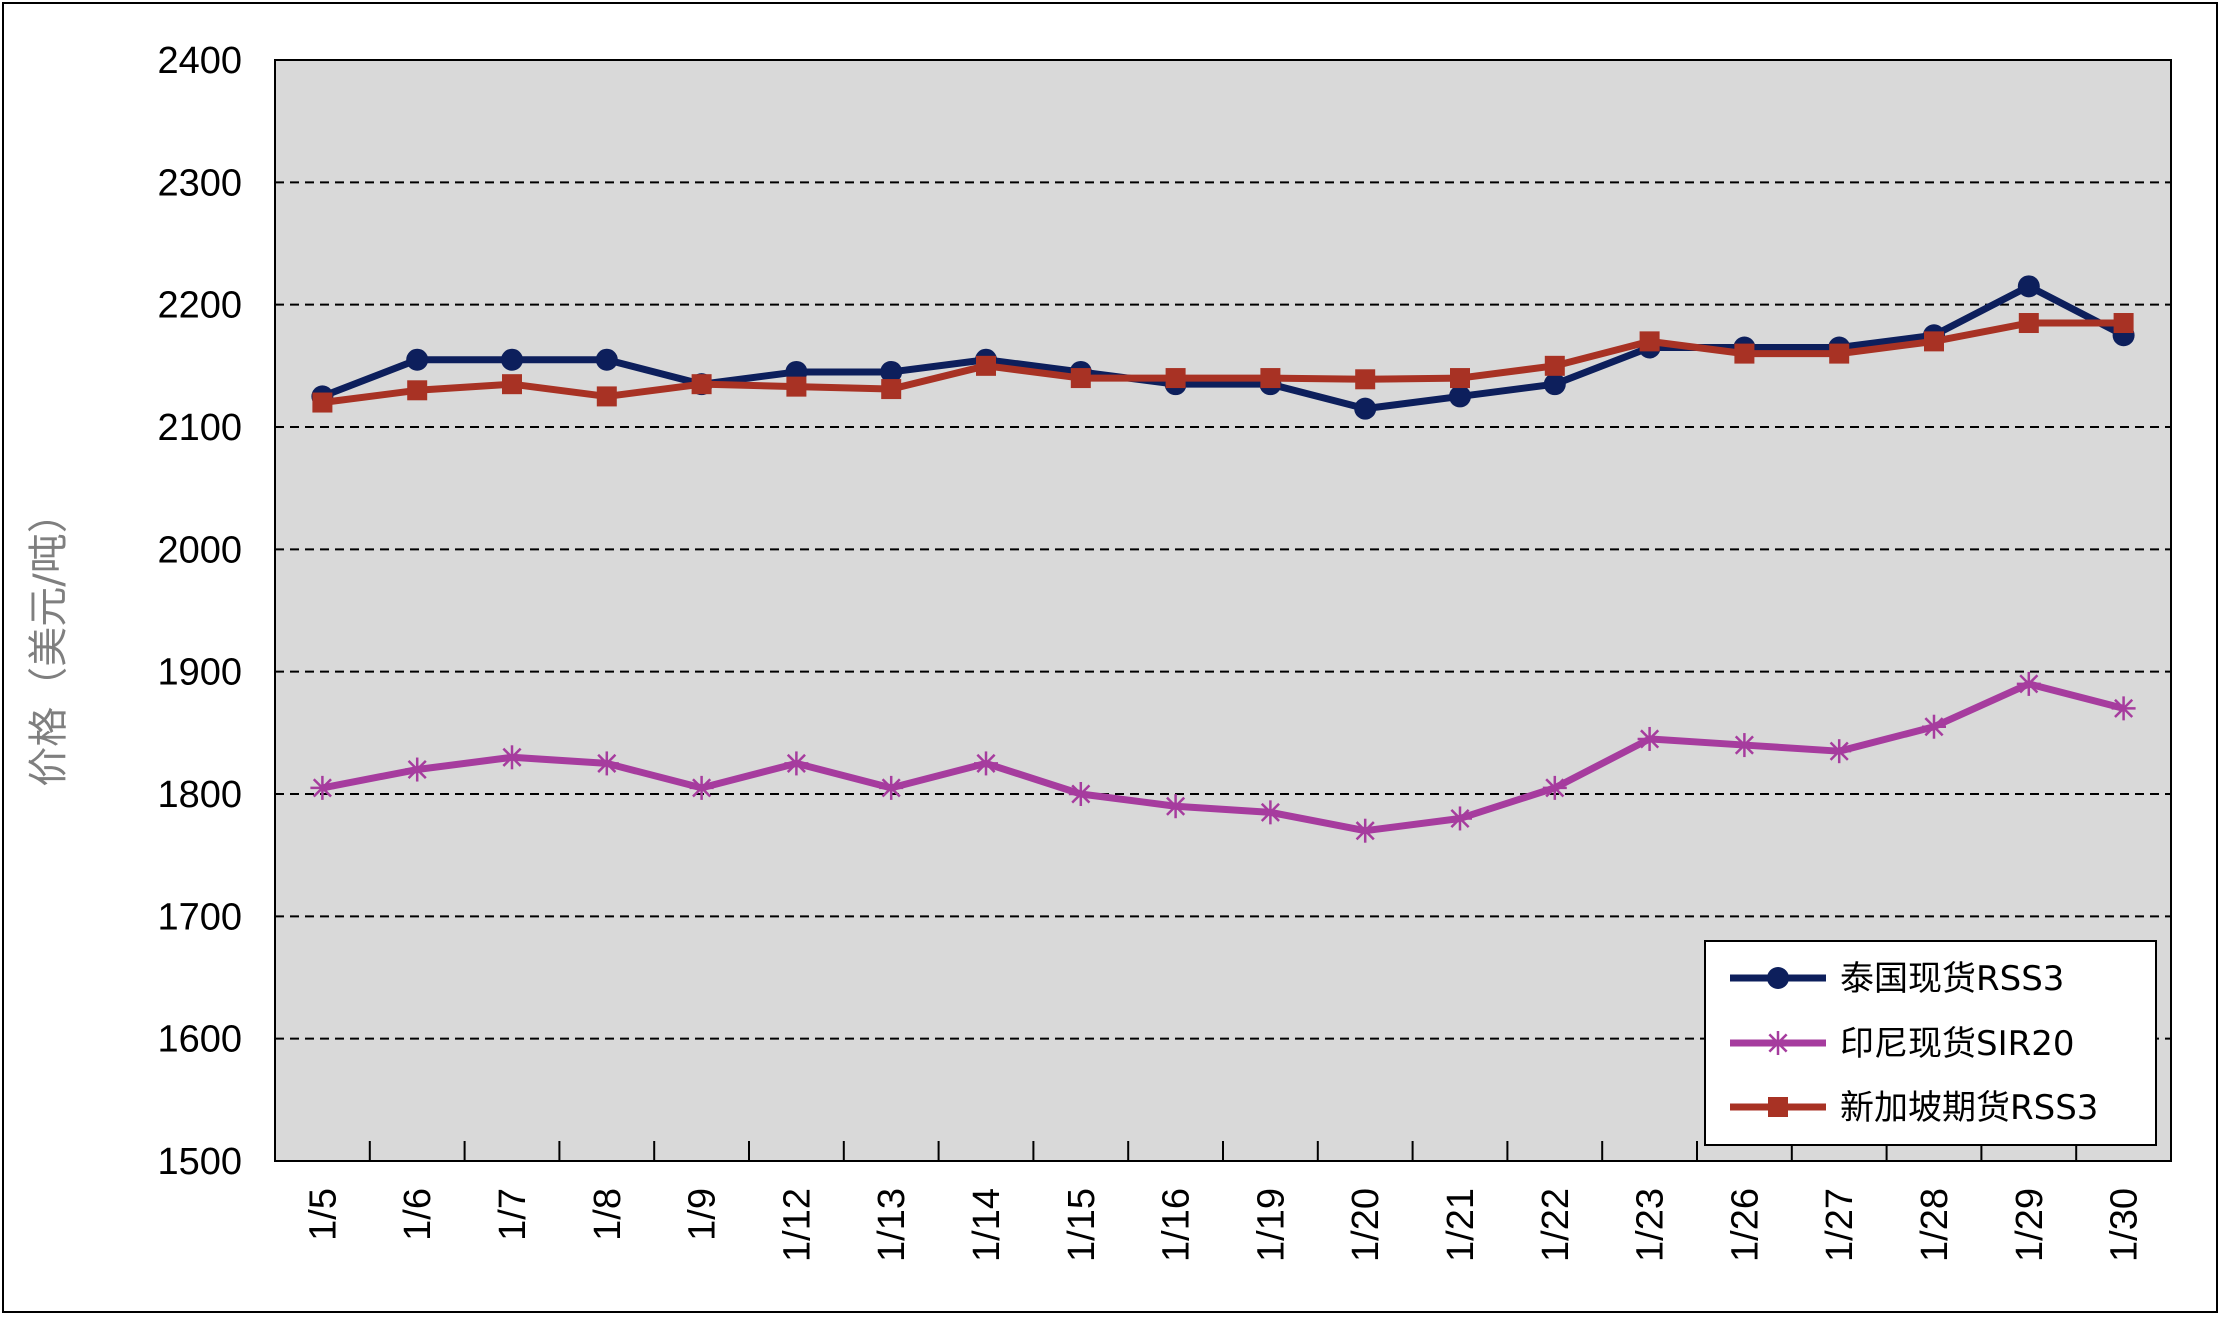 The width and height of the screenshot is (2222, 1317). What do you see at coordinates (1177, 1225) in the screenshot?
I see `x-tick-label: 1/16` at bounding box center [1177, 1225].